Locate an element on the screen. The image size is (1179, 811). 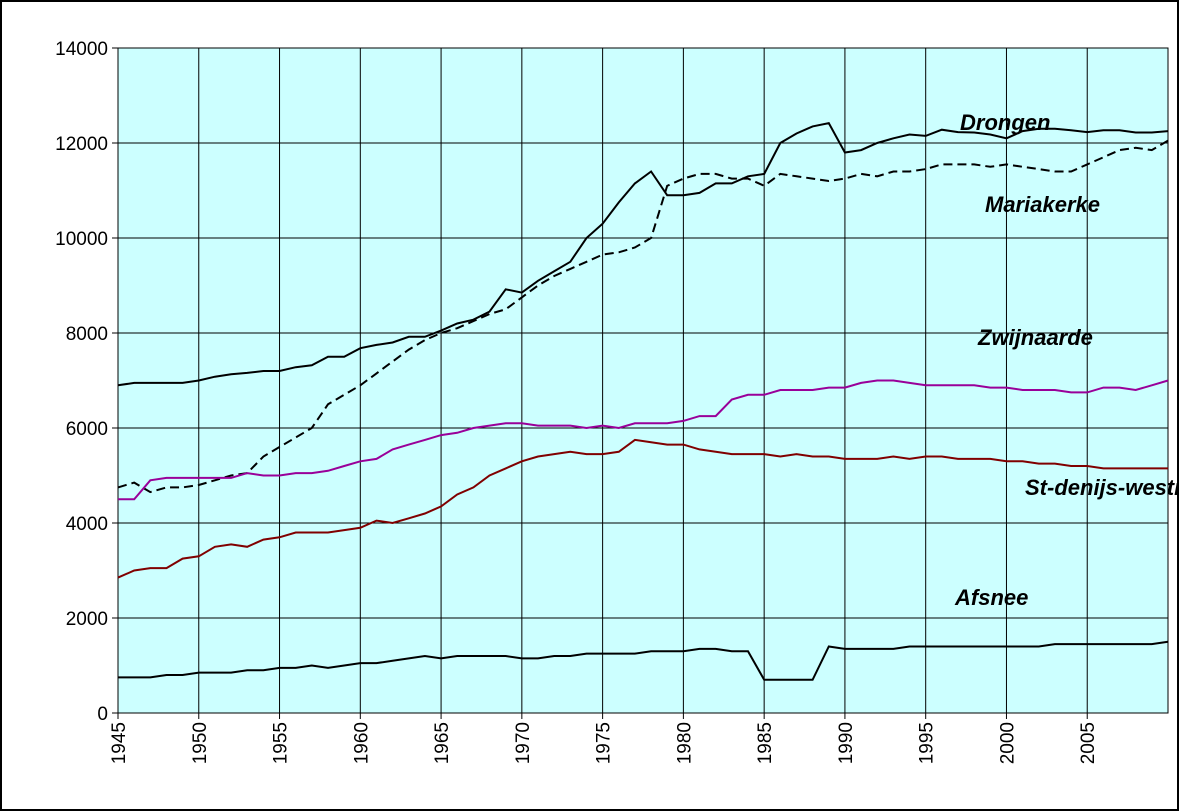
x-tick-label: 1995 is located at coordinates (927, 743).